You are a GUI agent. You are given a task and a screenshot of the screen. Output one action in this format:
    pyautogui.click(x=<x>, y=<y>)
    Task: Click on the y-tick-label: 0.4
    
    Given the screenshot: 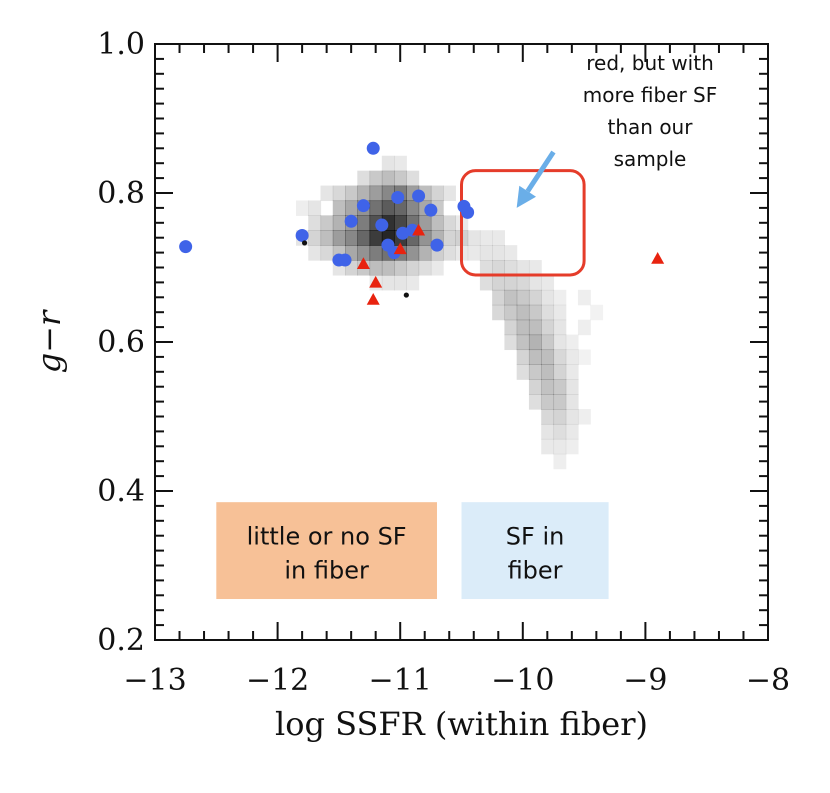 What is the action you would take?
    pyautogui.click(x=121, y=491)
    